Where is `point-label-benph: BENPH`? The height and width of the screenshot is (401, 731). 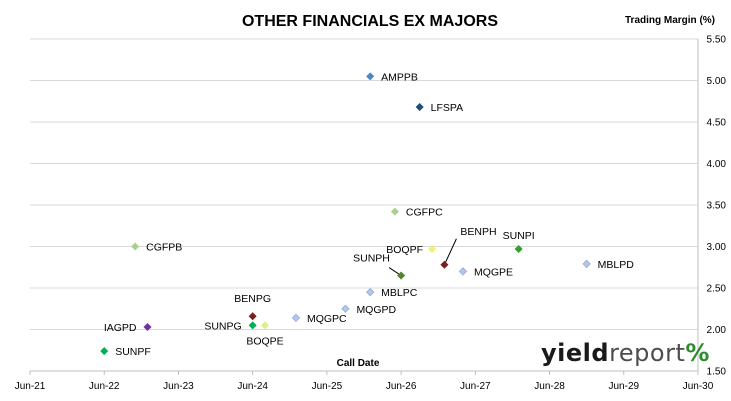 point-label-benph: BENPH is located at coordinates (478, 232).